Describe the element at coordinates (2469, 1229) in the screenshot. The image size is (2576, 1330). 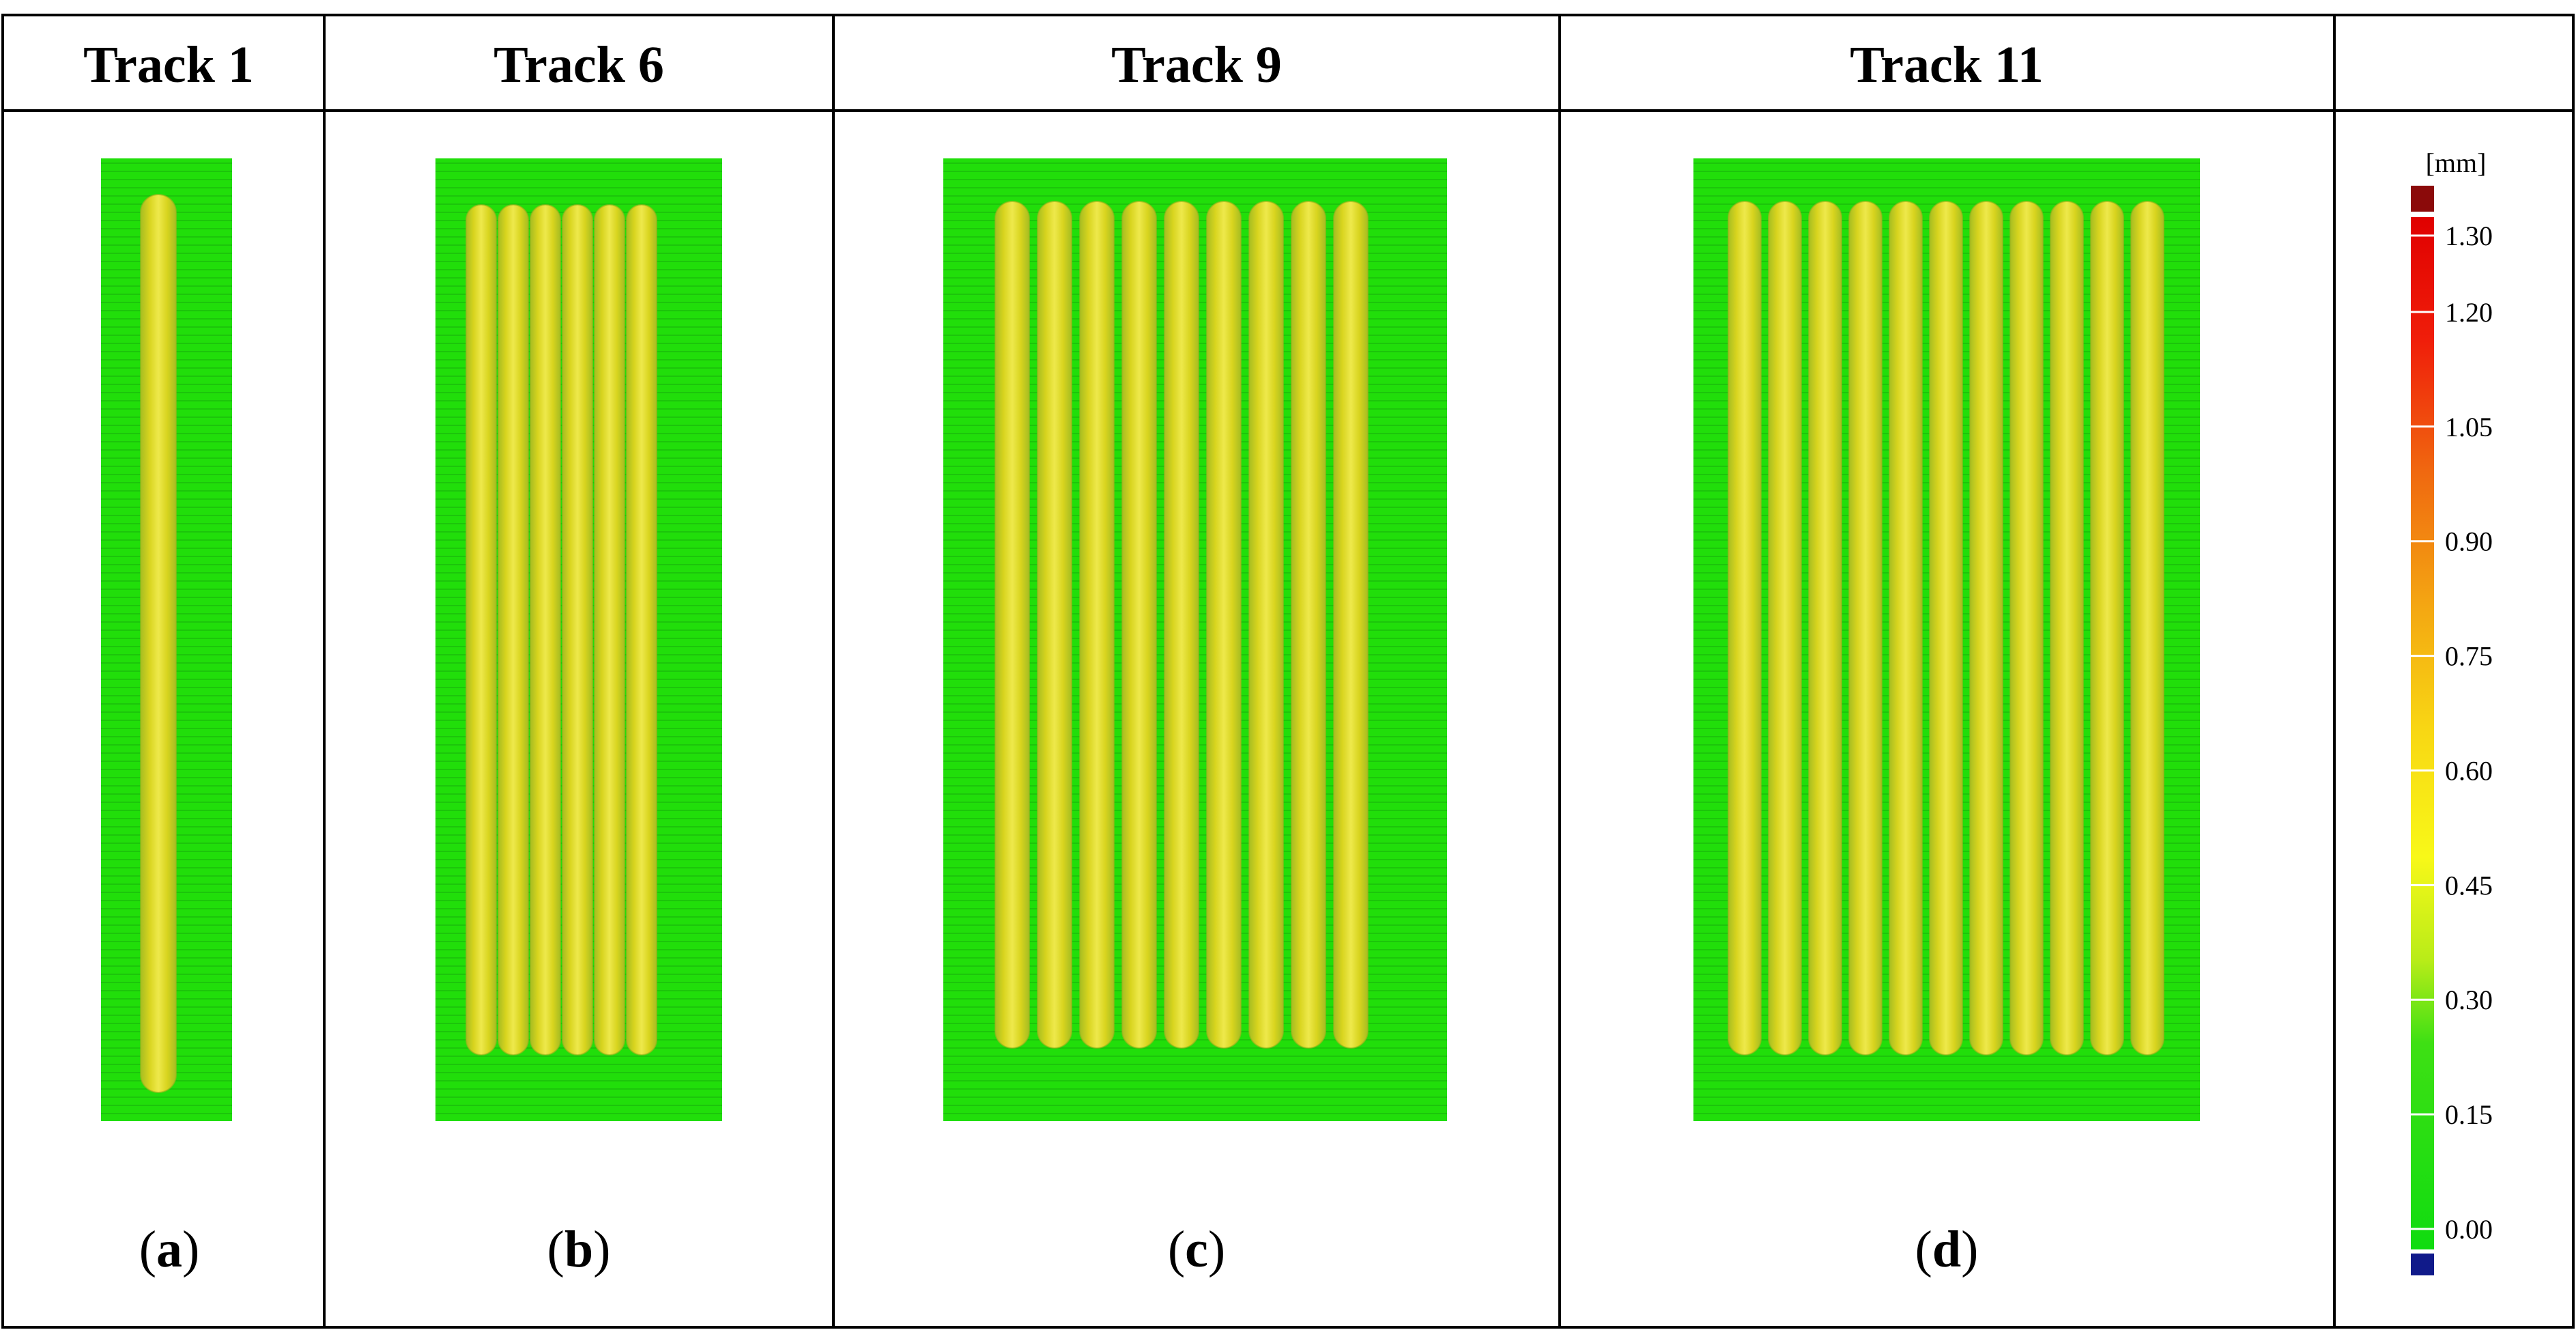
I see `scale-tick-label-9: 0.00` at that location.